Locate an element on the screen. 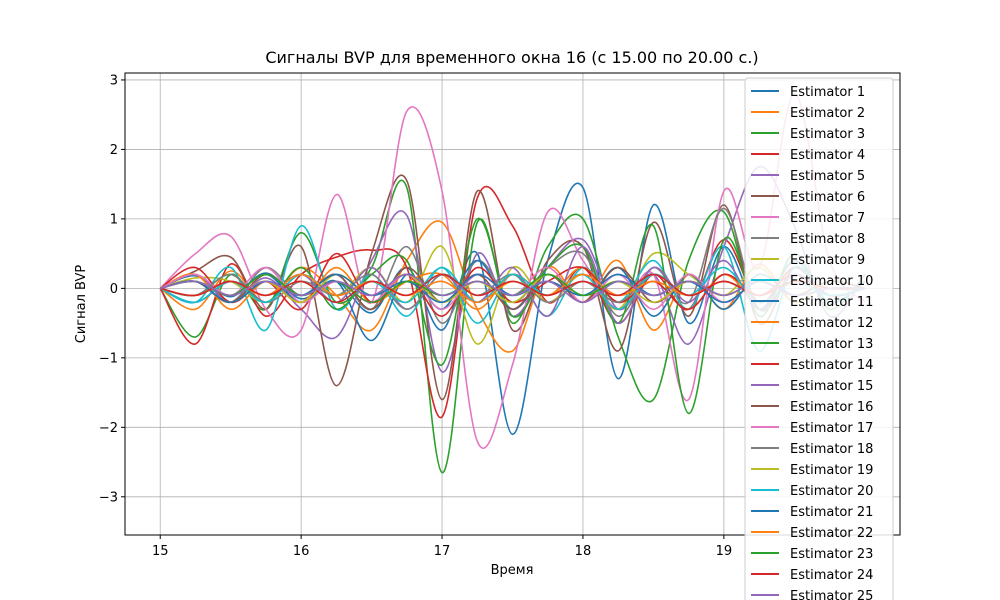 The width and height of the screenshot is (1000, 600). legend-label: Estimator 24 is located at coordinates (831, 575).